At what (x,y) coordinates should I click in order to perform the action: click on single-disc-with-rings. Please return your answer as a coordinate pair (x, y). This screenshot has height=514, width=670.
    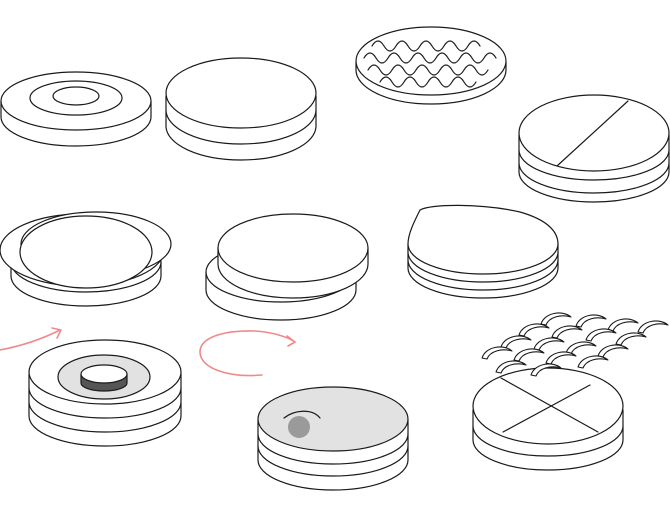
    Looking at the image, I should click on (76, 109).